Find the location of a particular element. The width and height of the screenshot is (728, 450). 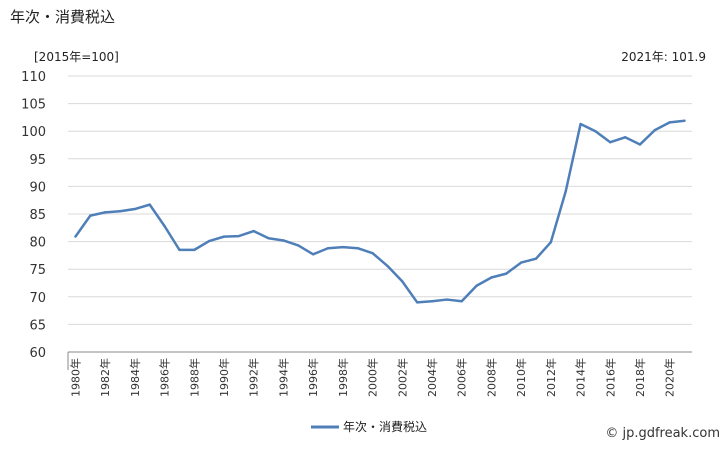

data-point-2001 is located at coordinates (387, 266).